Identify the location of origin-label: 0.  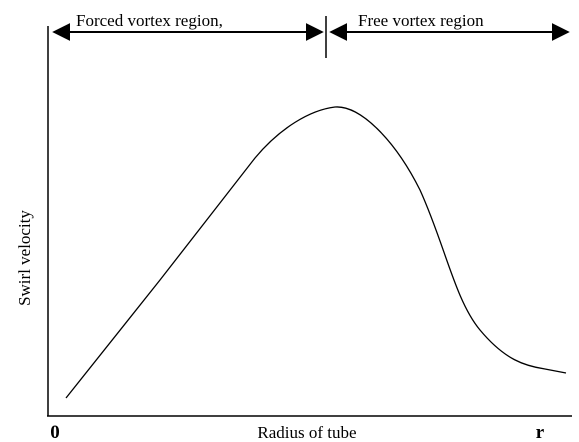
(55, 432).